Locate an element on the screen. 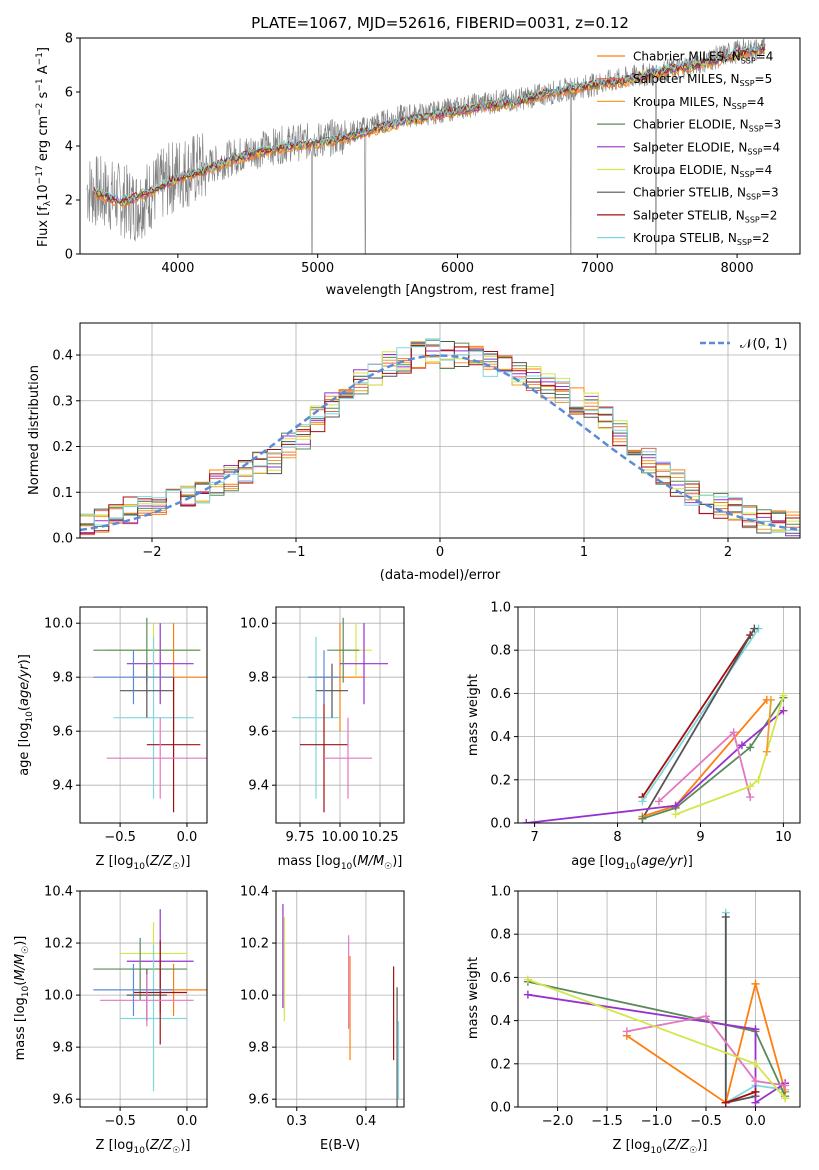 This screenshot has height=1170, width=819. z-age-xlabel: Z [log10(Z/Z☉)] is located at coordinates (143, 863).